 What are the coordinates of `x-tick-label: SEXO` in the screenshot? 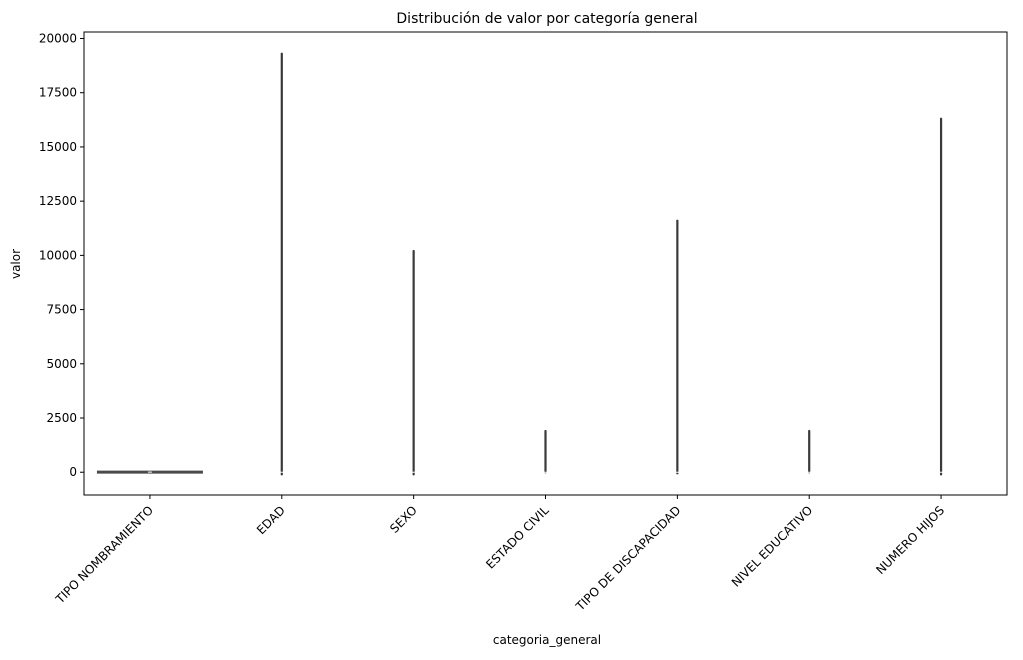 It's located at (403, 519).